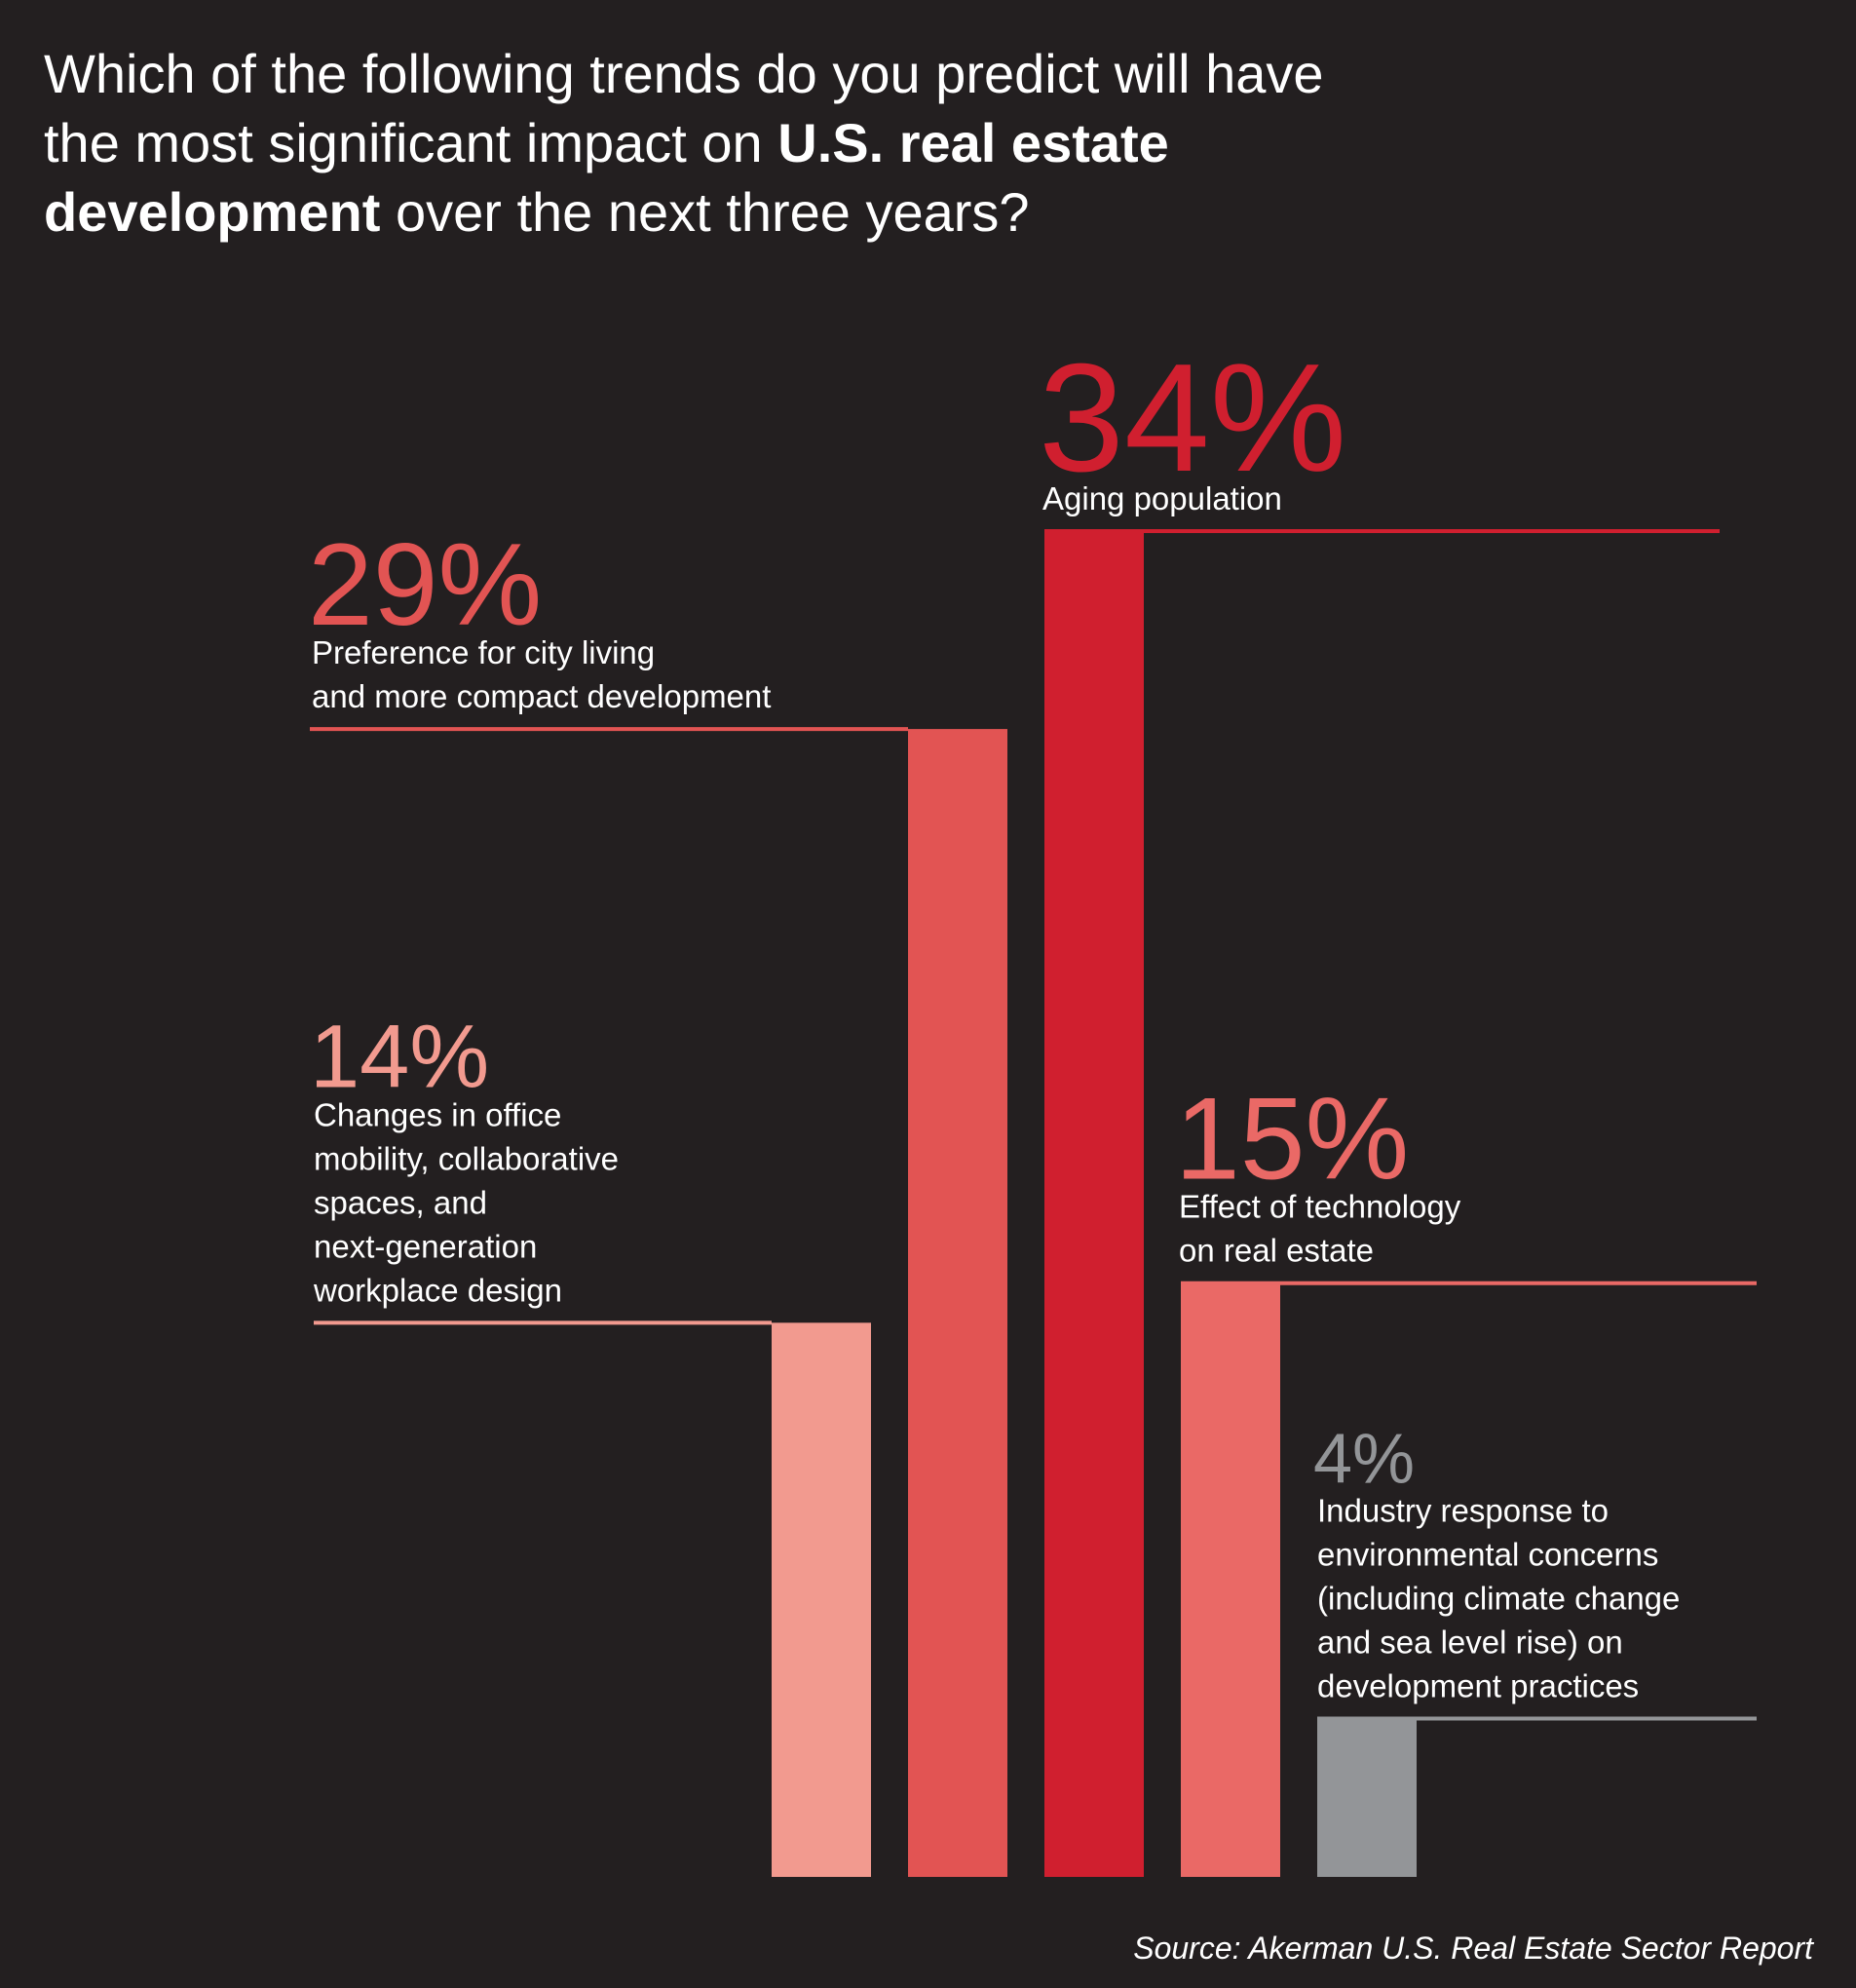 This screenshot has width=1856, height=1988. What do you see at coordinates (483, 652) in the screenshot?
I see `category-label-2-line-1: Preference for city living` at bounding box center [483, 652].